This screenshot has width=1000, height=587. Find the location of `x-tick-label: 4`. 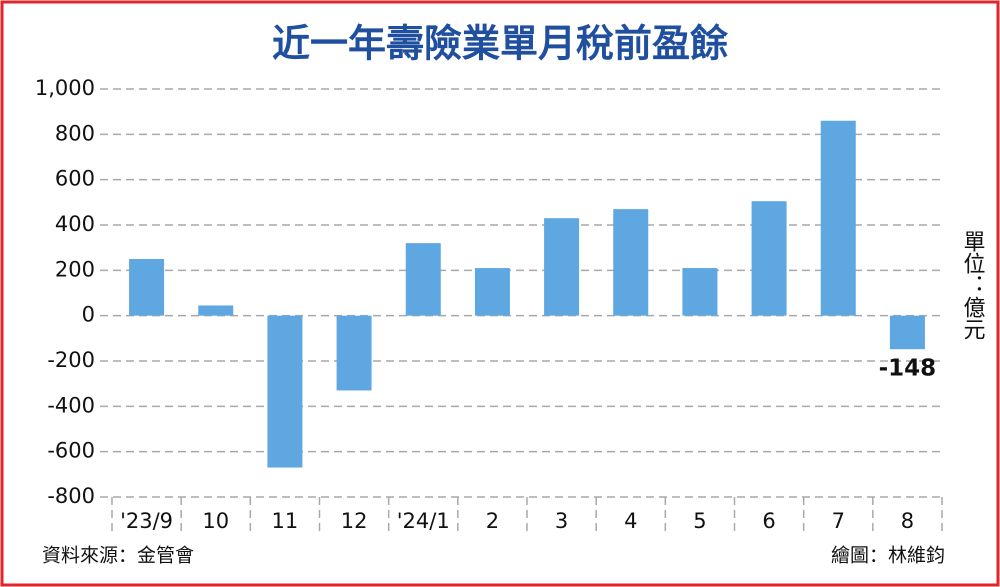

x-tick-label: 4 is located at coordinates (630, 521).